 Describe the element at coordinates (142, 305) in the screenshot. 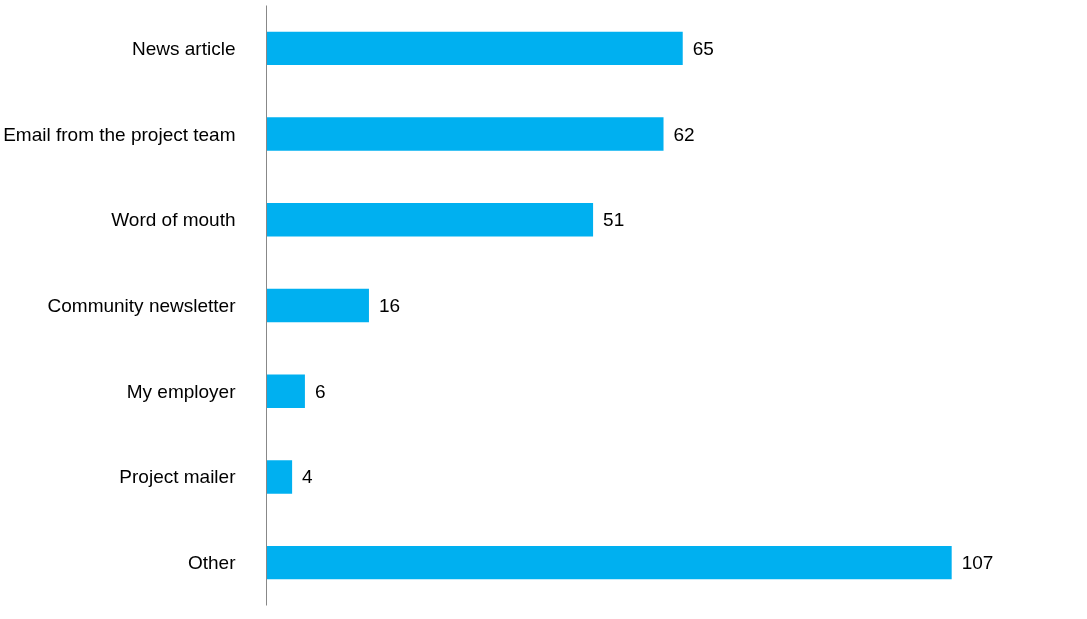

I see `y-tick-label: Community newsletter` at that location.